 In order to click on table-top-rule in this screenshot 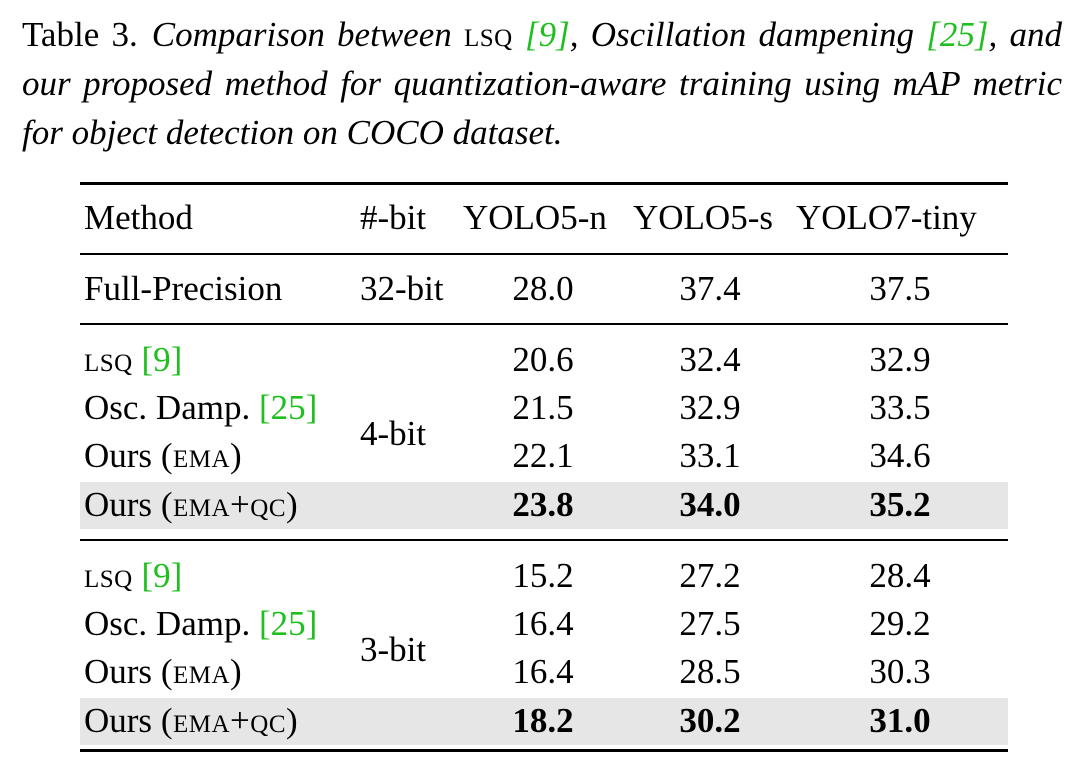, I will do `click(544, 183)`.